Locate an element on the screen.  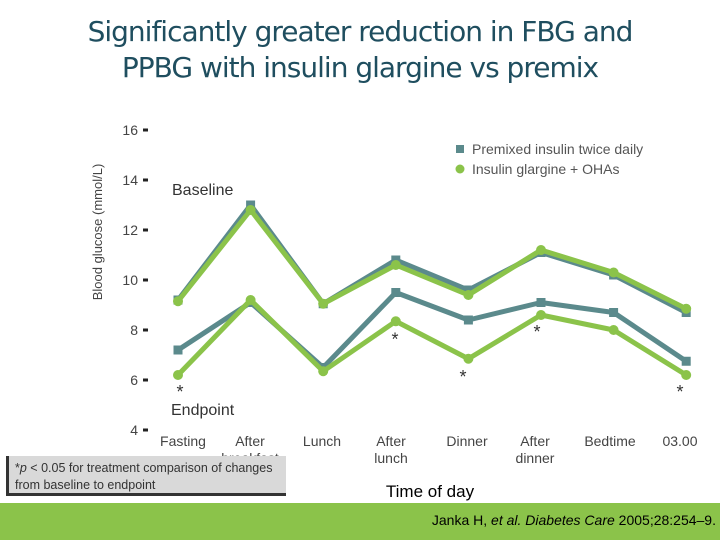
footnote-asterisk: * is located at coordinates (17, 468).